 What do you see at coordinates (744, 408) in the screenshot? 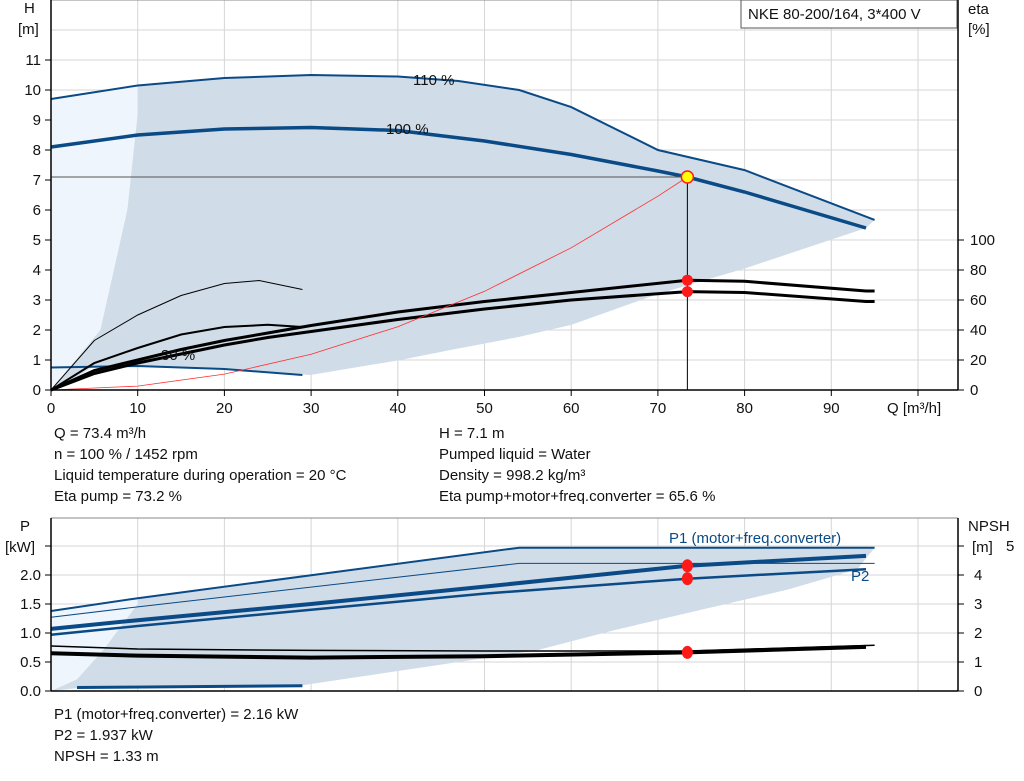
I see `x-tick-label: 80` at bounding box center [744, 408].